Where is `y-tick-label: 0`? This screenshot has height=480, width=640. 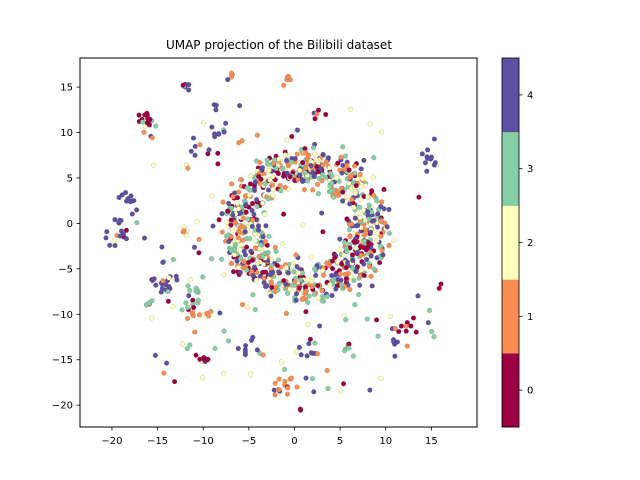 y-tick-label: 0 is located at coordinates (70, 224).